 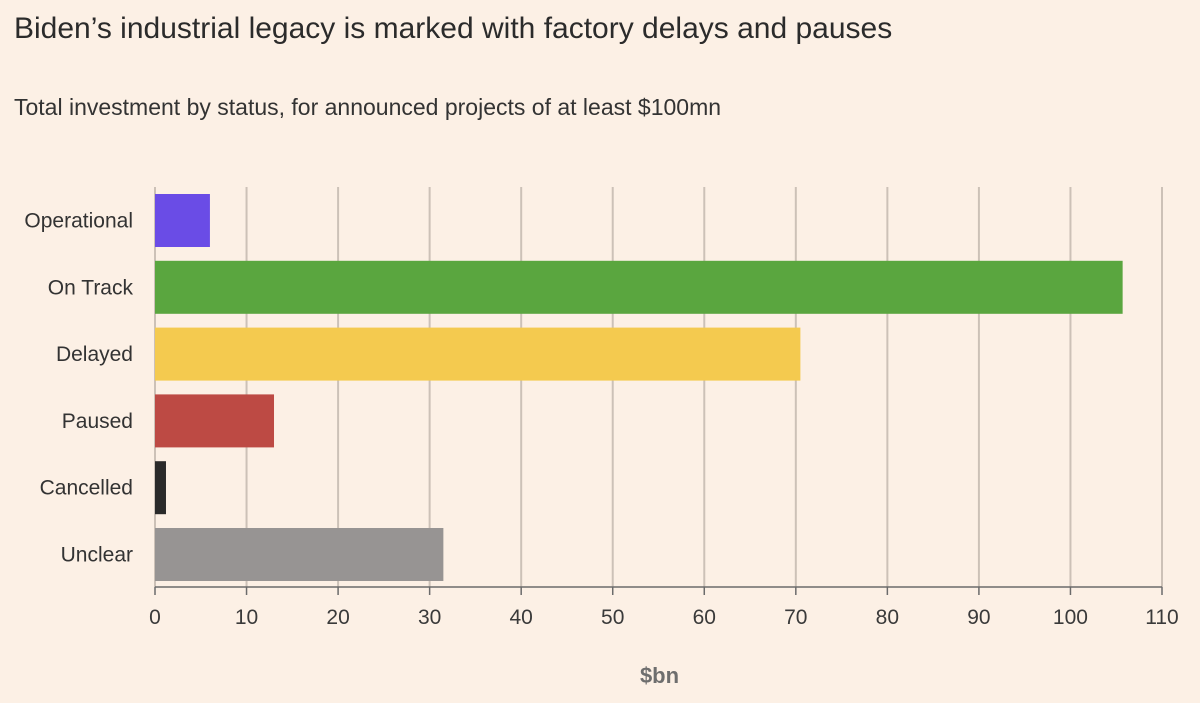 What do you see at coordinates (97, 555) in the screenshot?
I see `category-label: Unclear` at bounding box center [97, 555].